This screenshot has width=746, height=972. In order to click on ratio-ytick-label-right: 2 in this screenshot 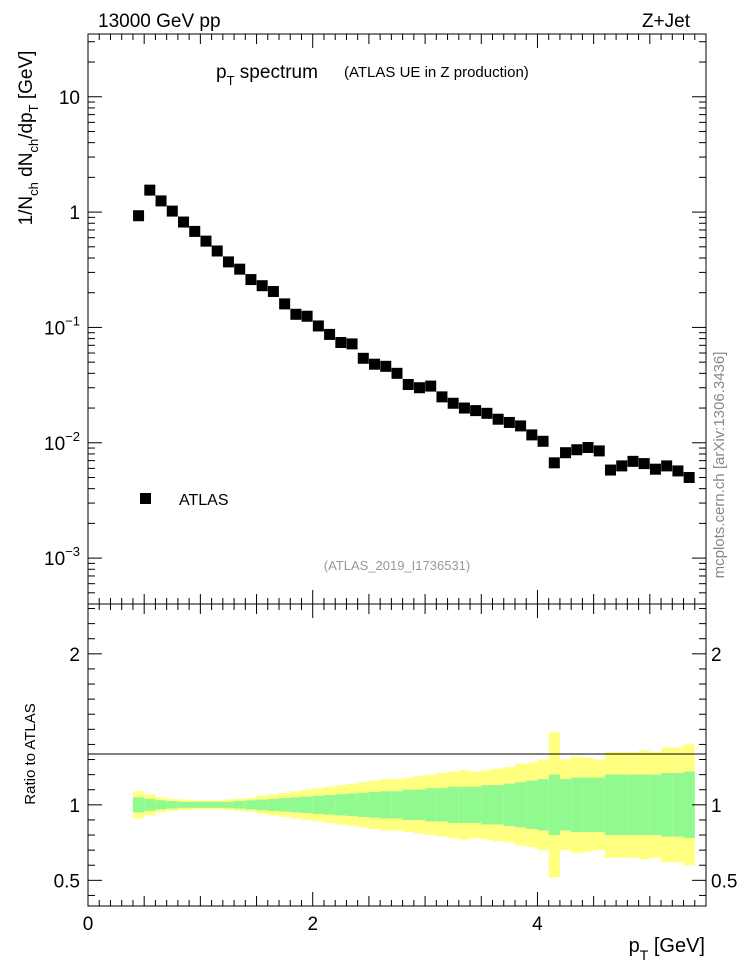, I will do `click(716, 655)`.